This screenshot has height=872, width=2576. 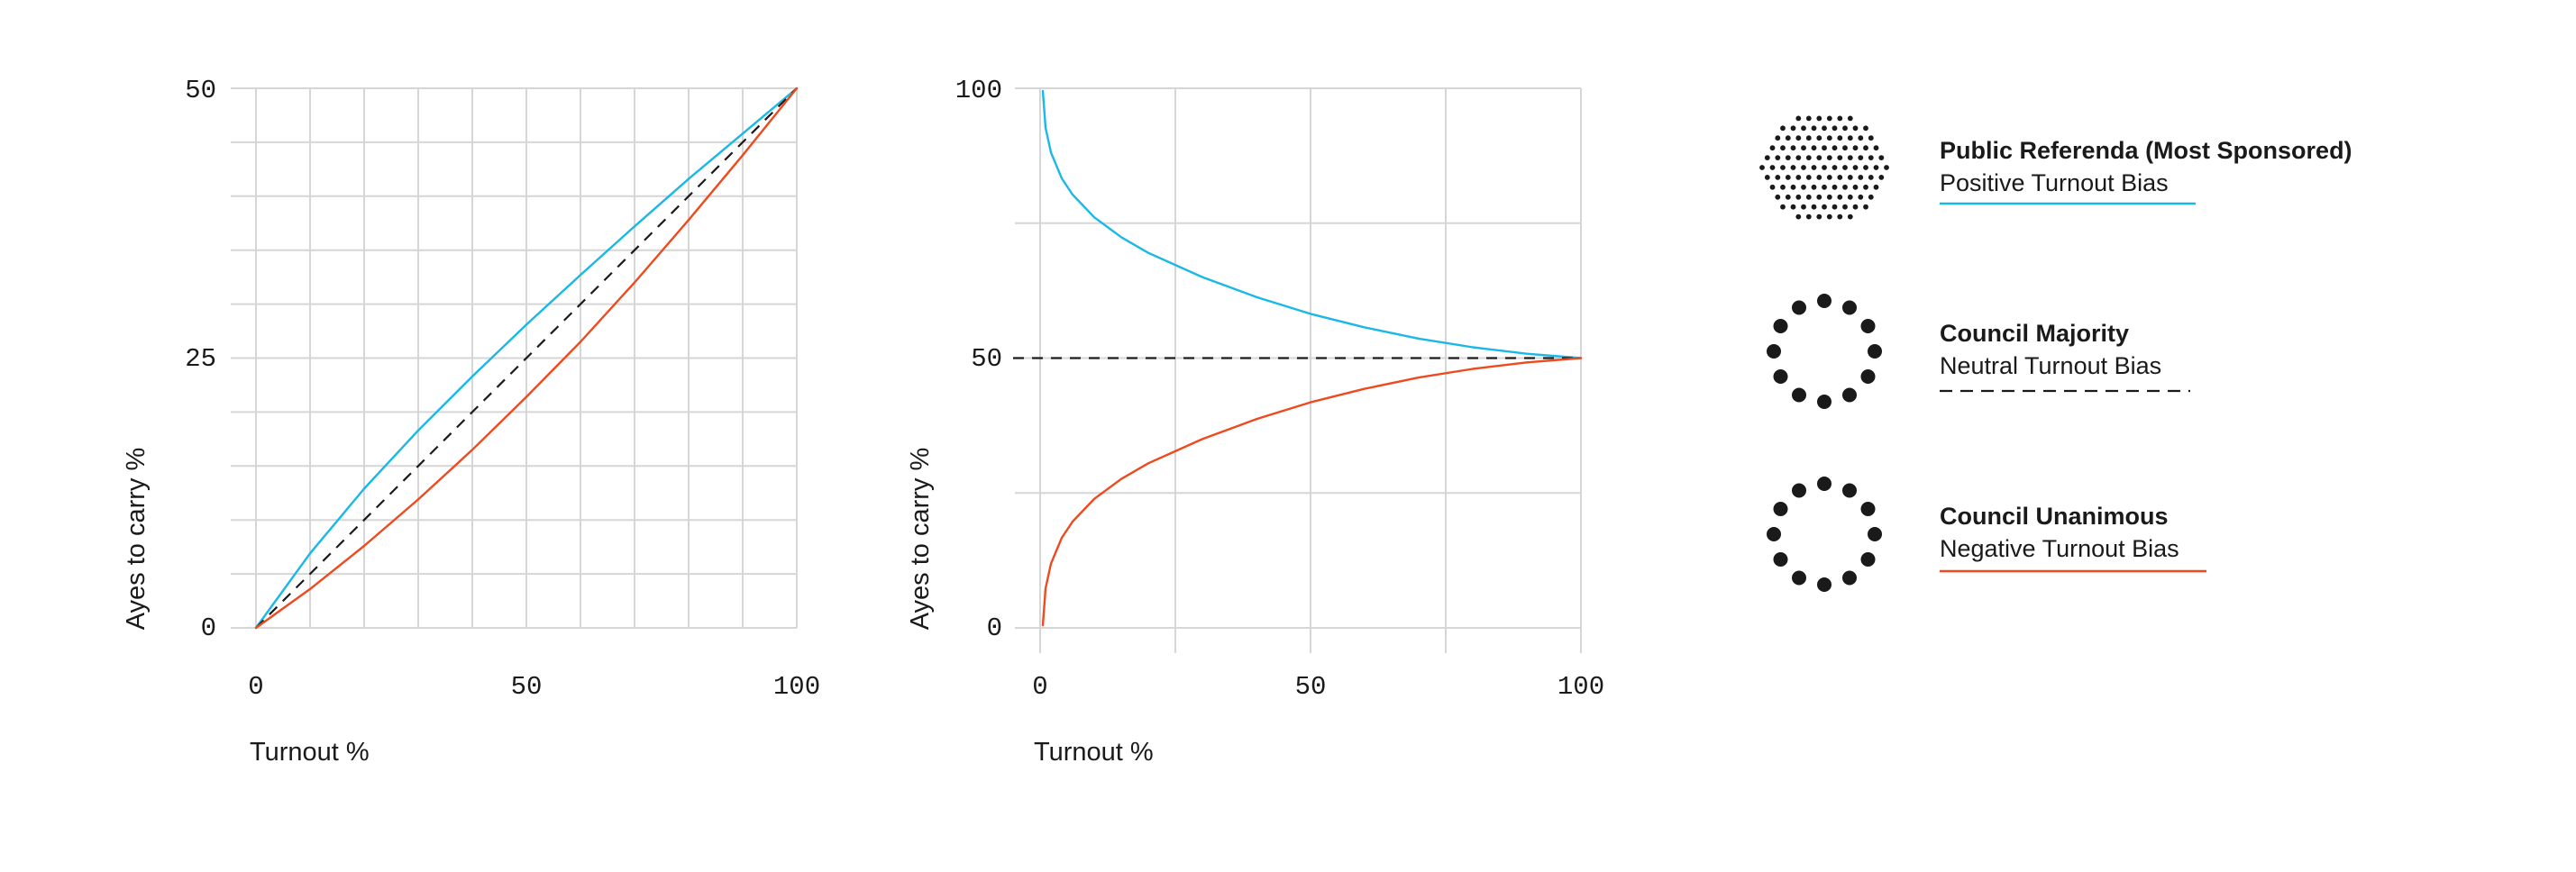 What do you see at coordinates (1824, 534) in the screenshot?
I see `dot-ring-icon` at bounding box center [1824, 534].